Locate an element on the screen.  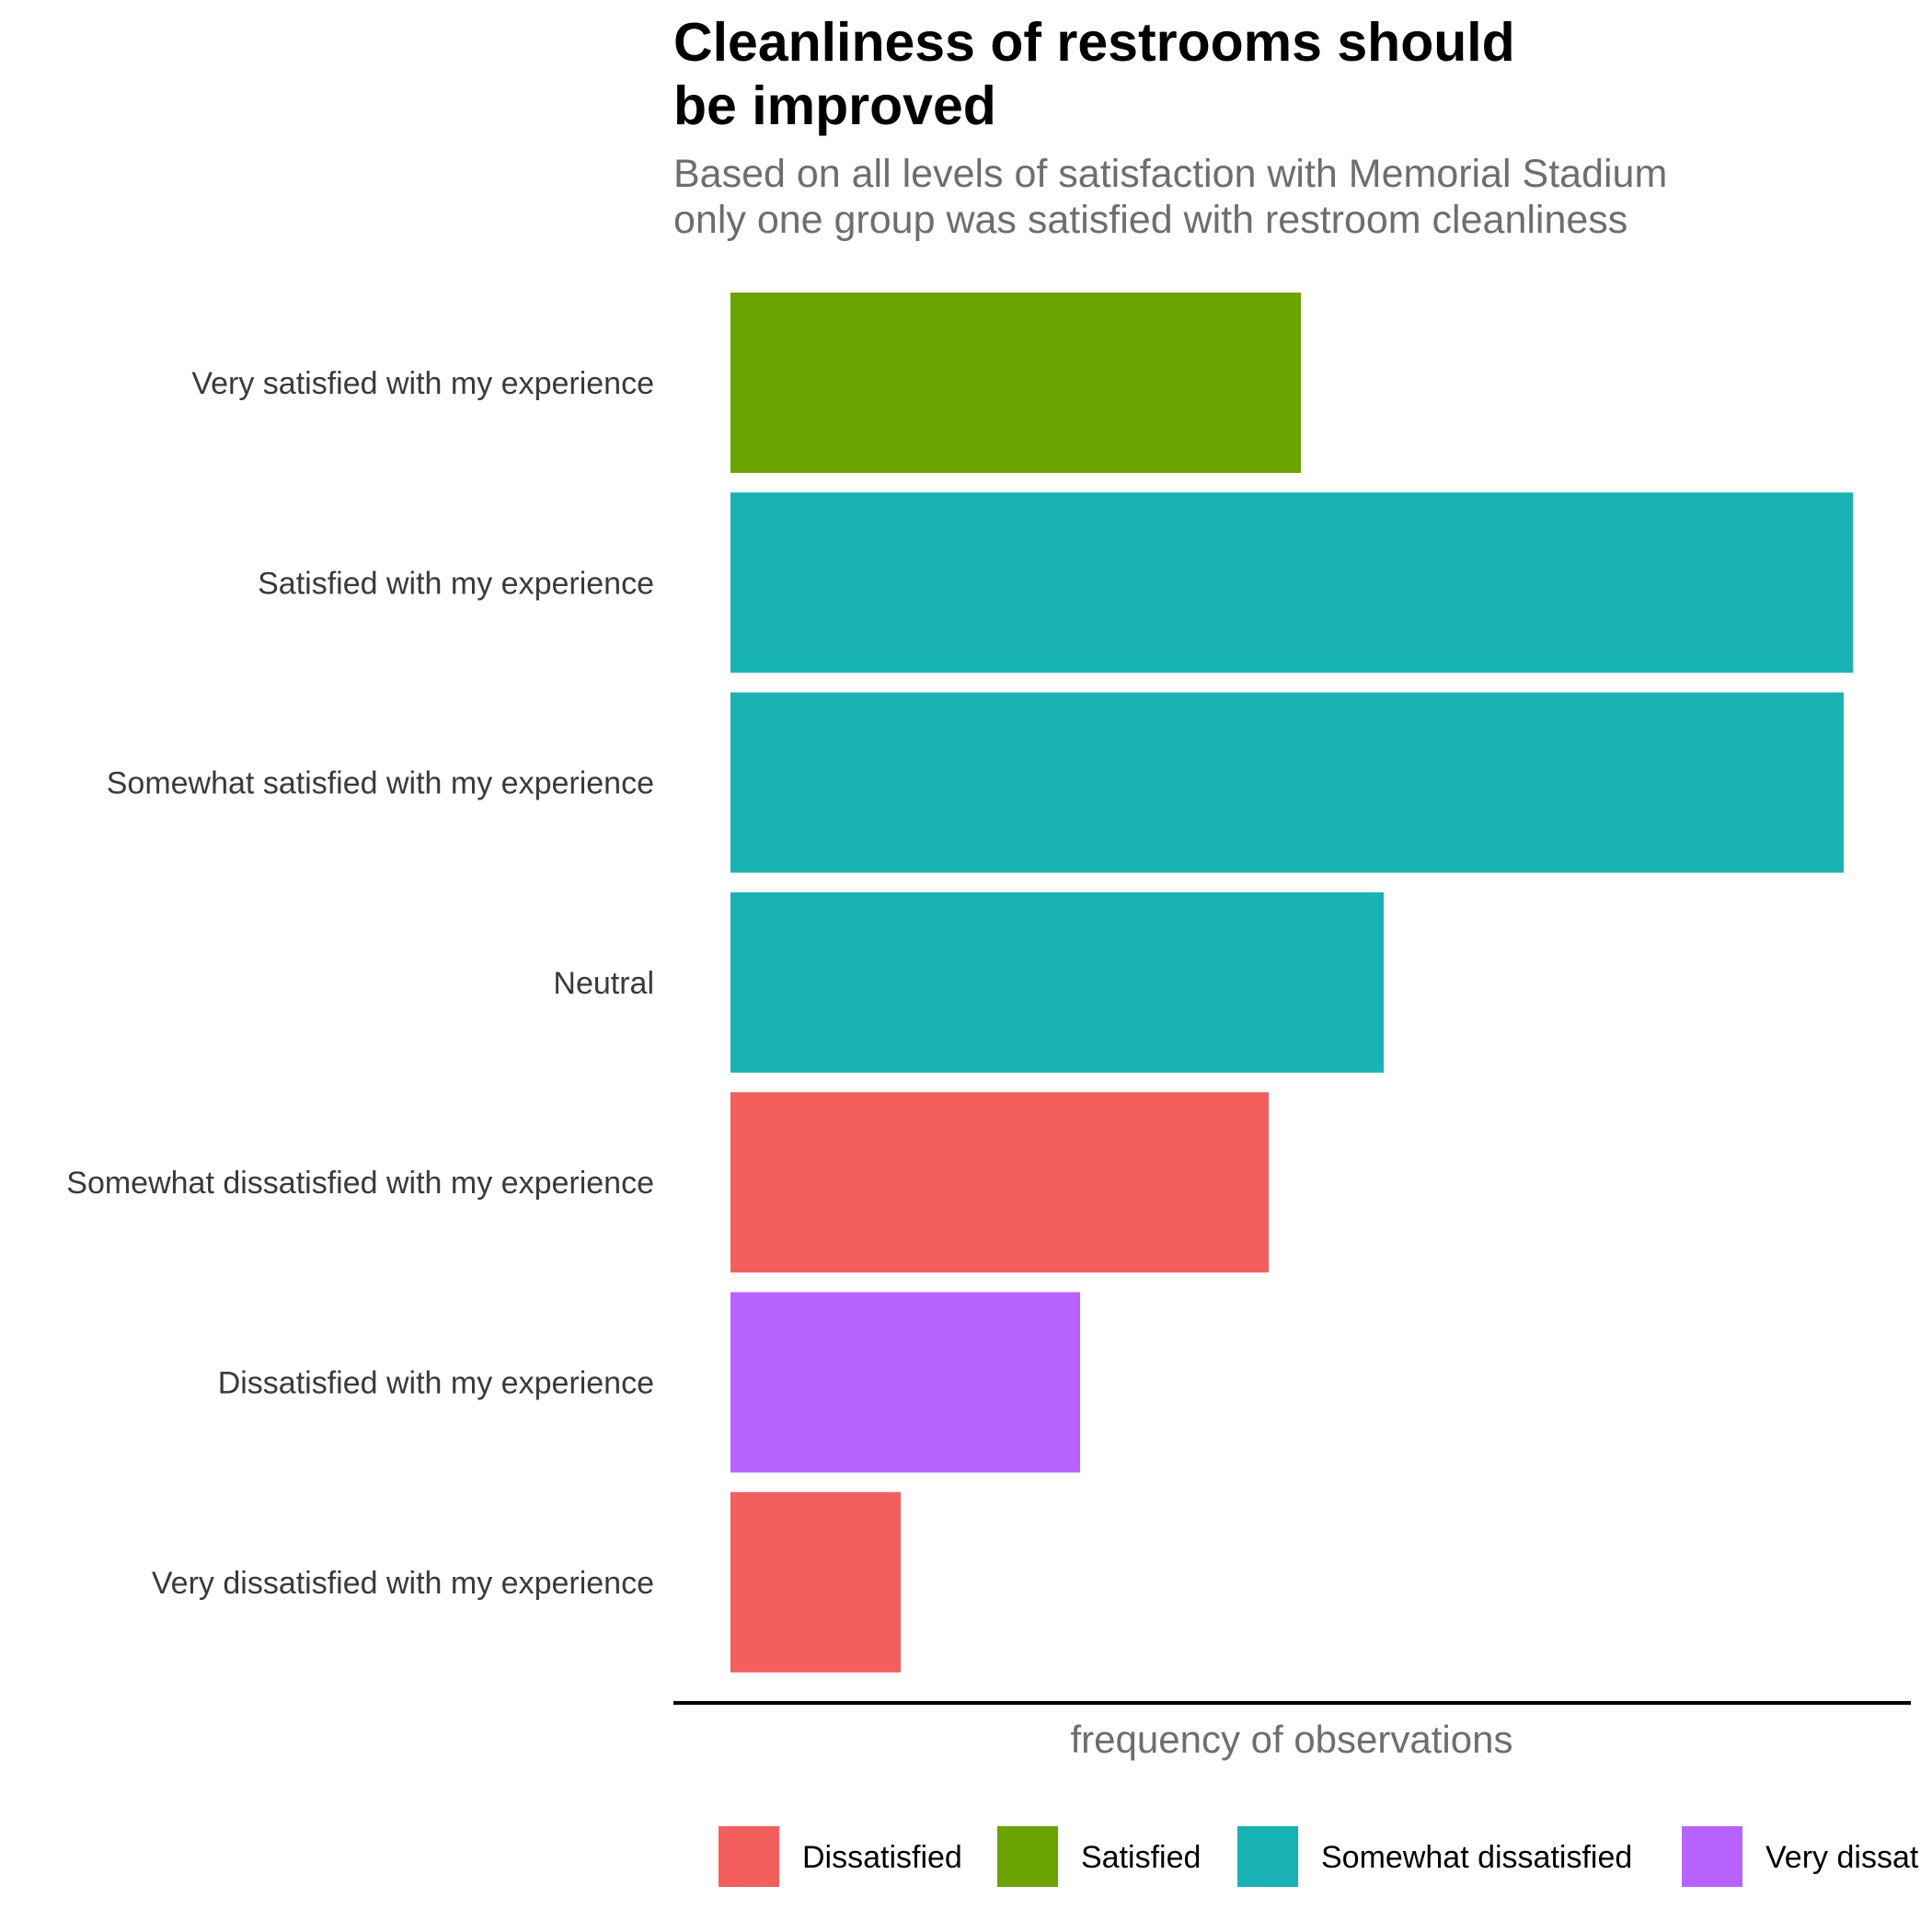
legend-label: Dissatisfied is located at coordinates (882, 1857).